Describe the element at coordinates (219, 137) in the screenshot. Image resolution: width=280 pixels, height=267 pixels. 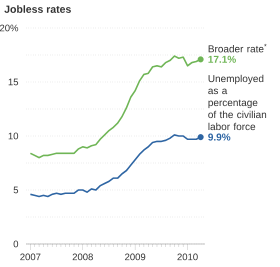
I see `data-label: 9.9%` at that location.